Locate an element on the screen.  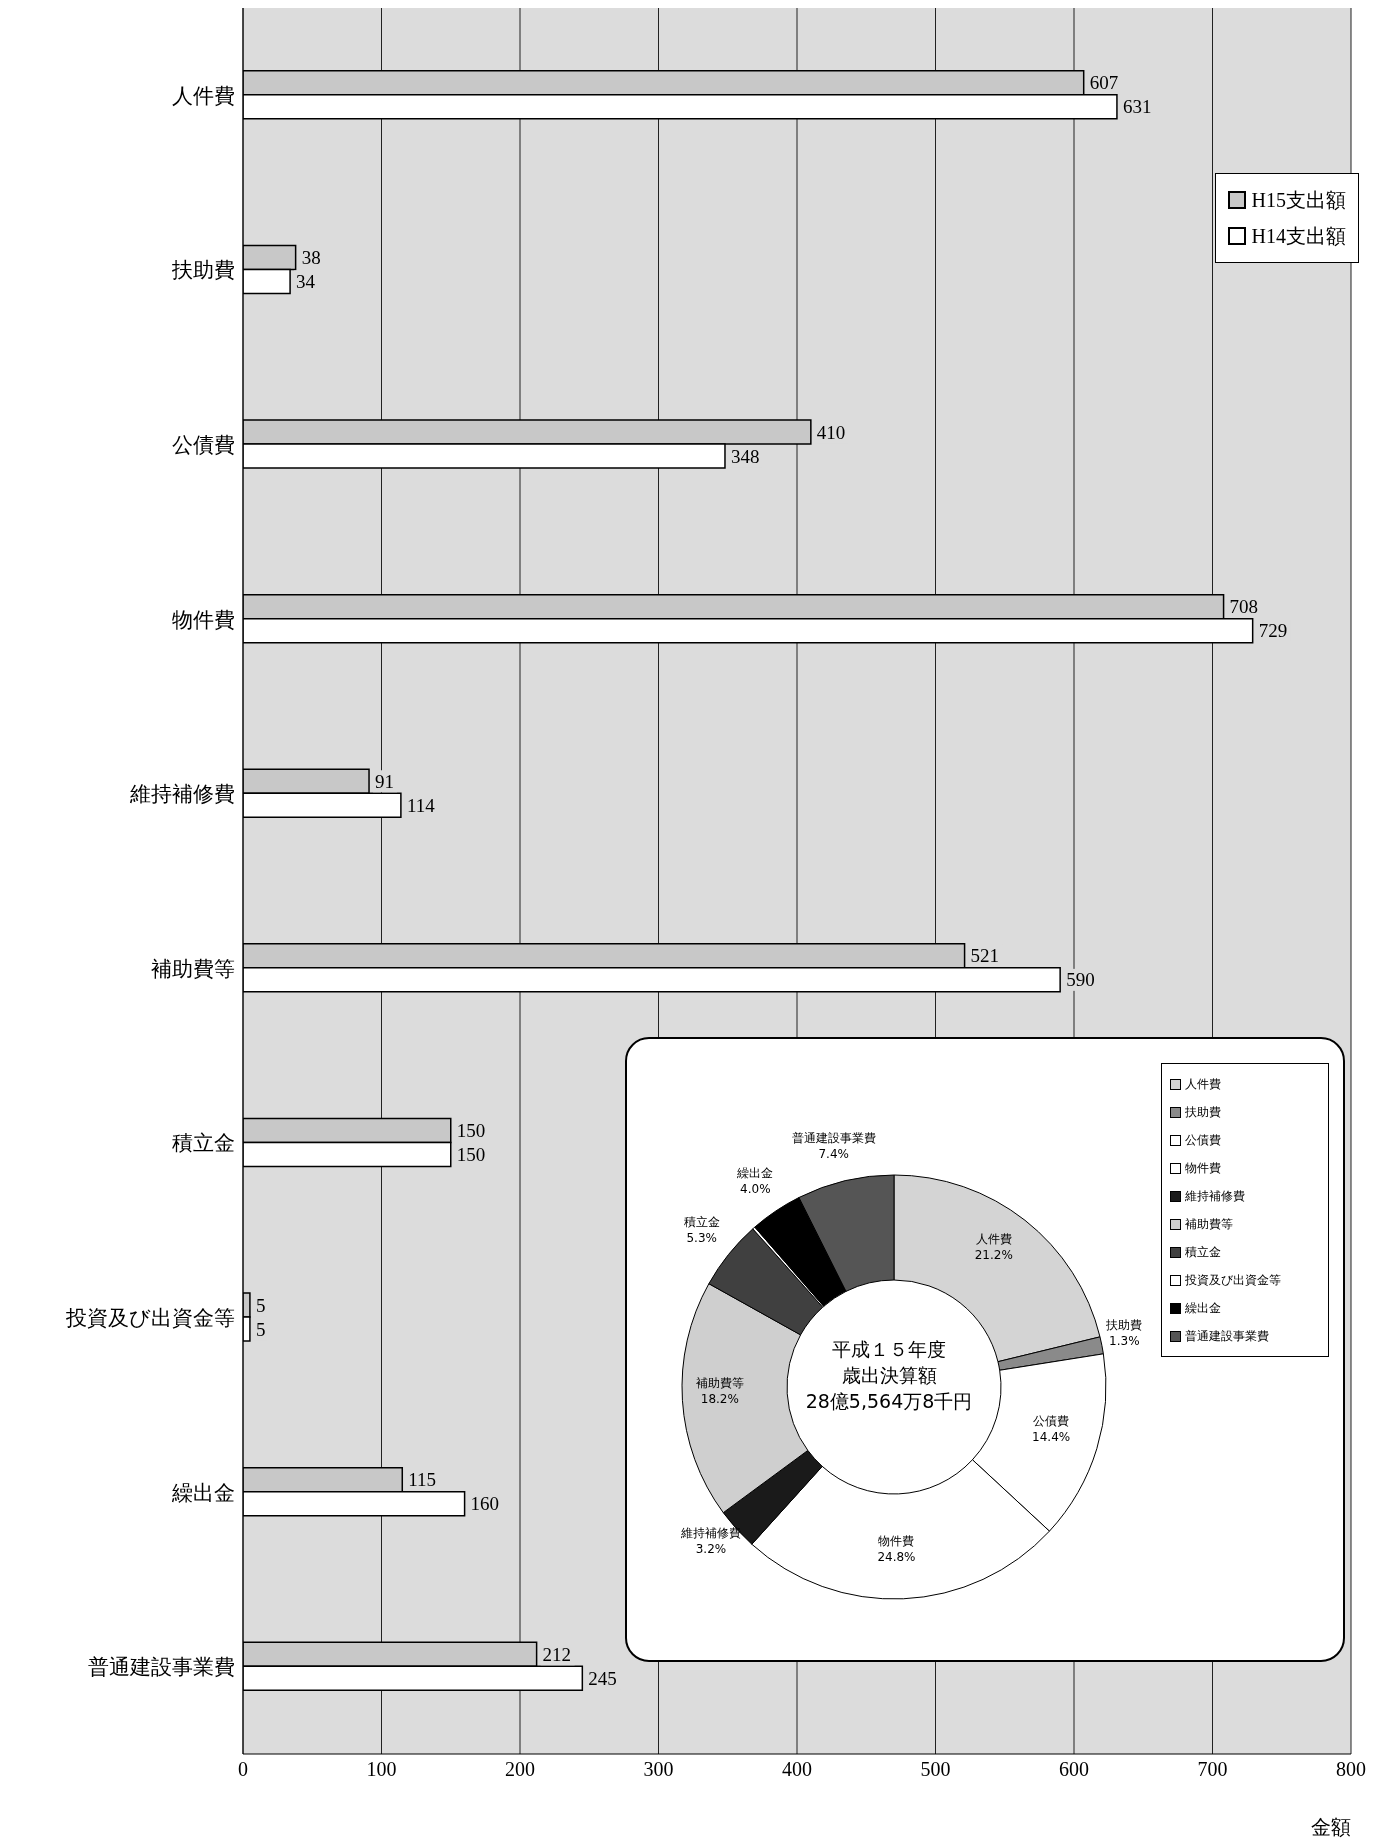
legend-label: 扶助費 is located at coordinates (1203, 1112).